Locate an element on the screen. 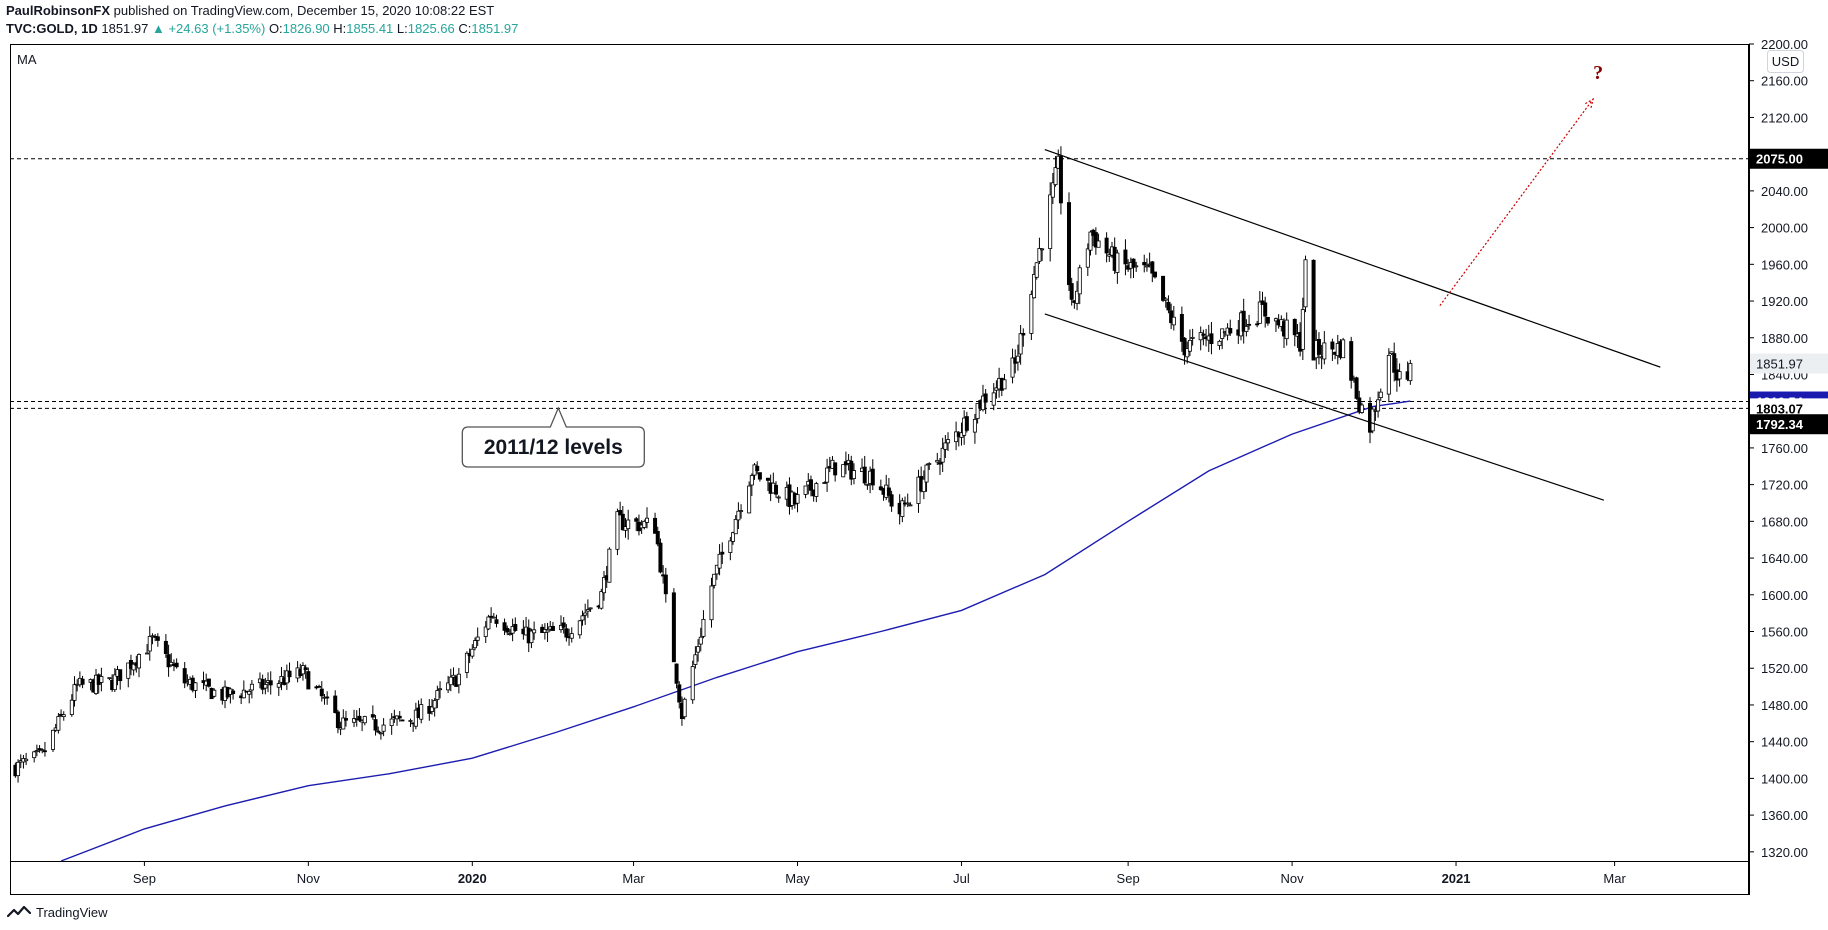 The height and width of the screenshot is (930, 1828). price-tick-label: 2160.00 is located at coordinates (1784, 81).